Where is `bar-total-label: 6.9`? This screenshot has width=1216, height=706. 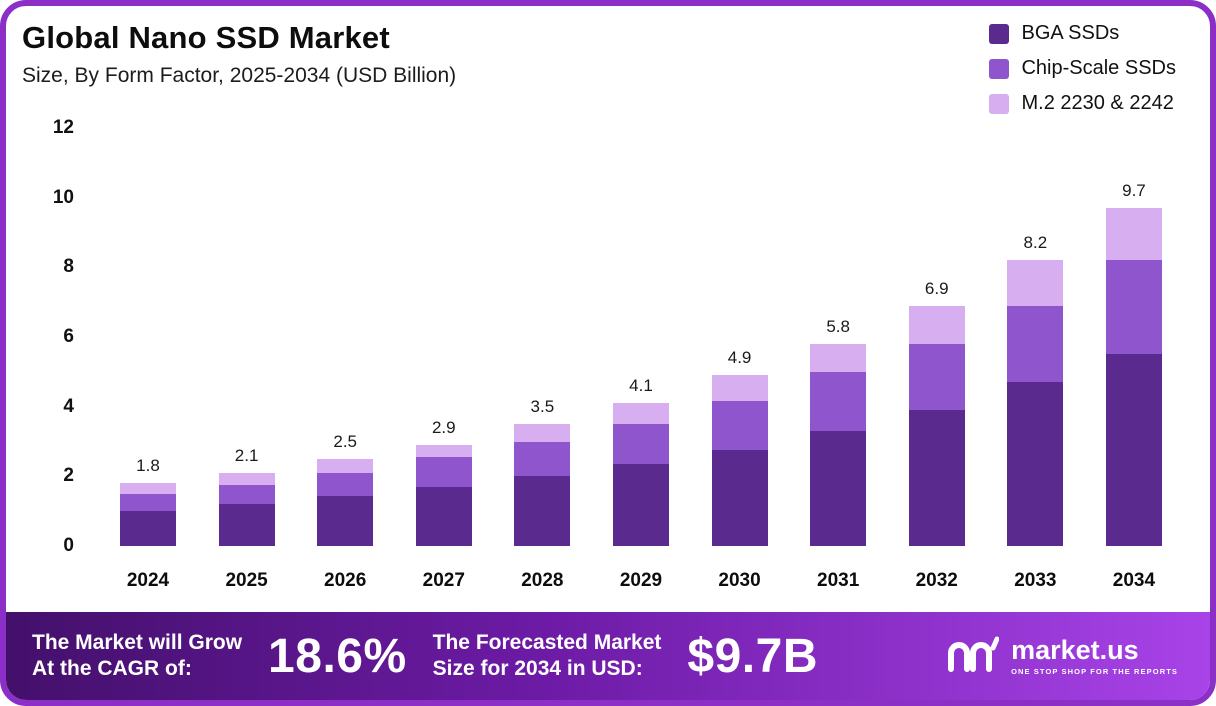 bar-total-label: 6.9 is located at coordinates (936, 288).